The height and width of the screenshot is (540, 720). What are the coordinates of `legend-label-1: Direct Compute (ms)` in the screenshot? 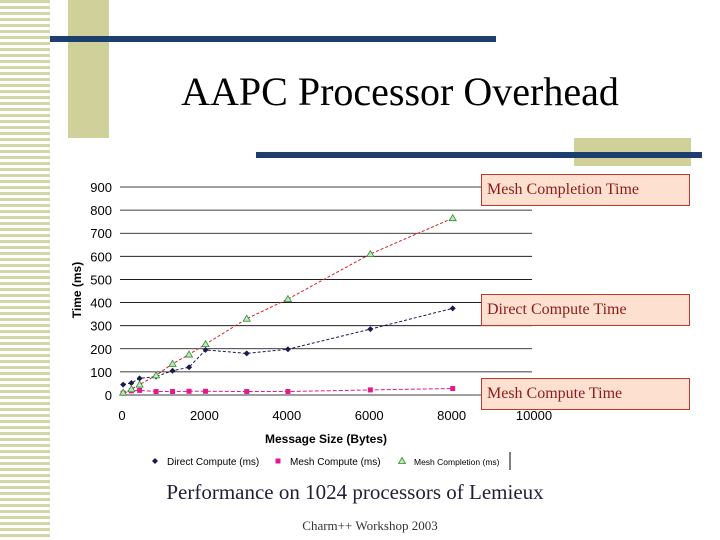 It's located at (213, 462).